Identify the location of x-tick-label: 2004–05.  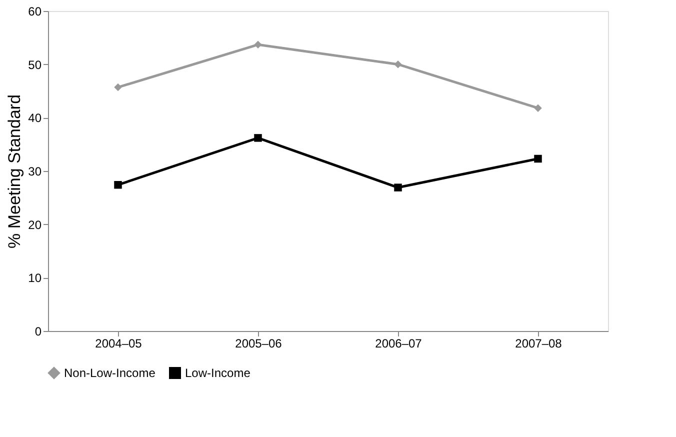
(118, 343).